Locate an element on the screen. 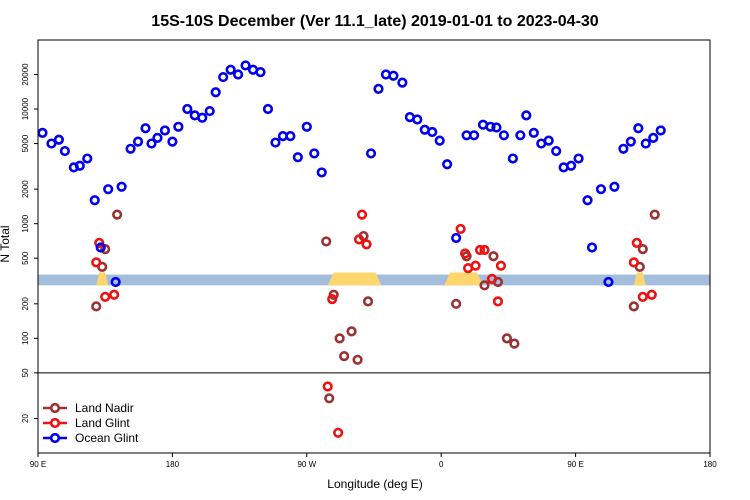 This screenshot has height=500, width=750. y-axis-label: N Total is located at coordinates (6, 243).